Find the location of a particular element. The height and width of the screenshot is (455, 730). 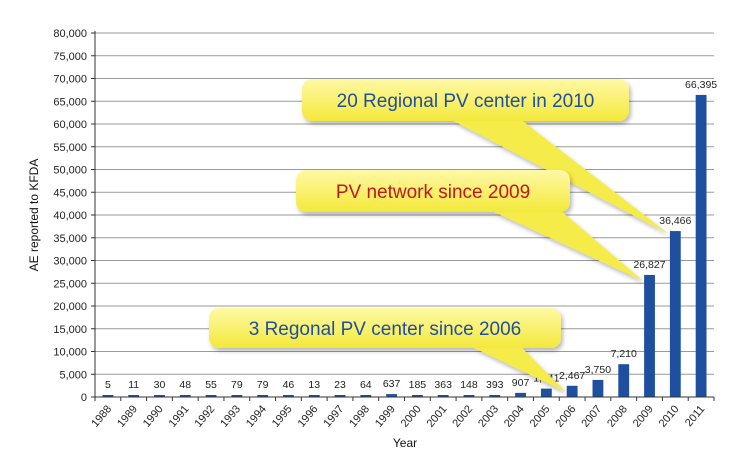

bar-1993 is located at coordinates (237, 396).